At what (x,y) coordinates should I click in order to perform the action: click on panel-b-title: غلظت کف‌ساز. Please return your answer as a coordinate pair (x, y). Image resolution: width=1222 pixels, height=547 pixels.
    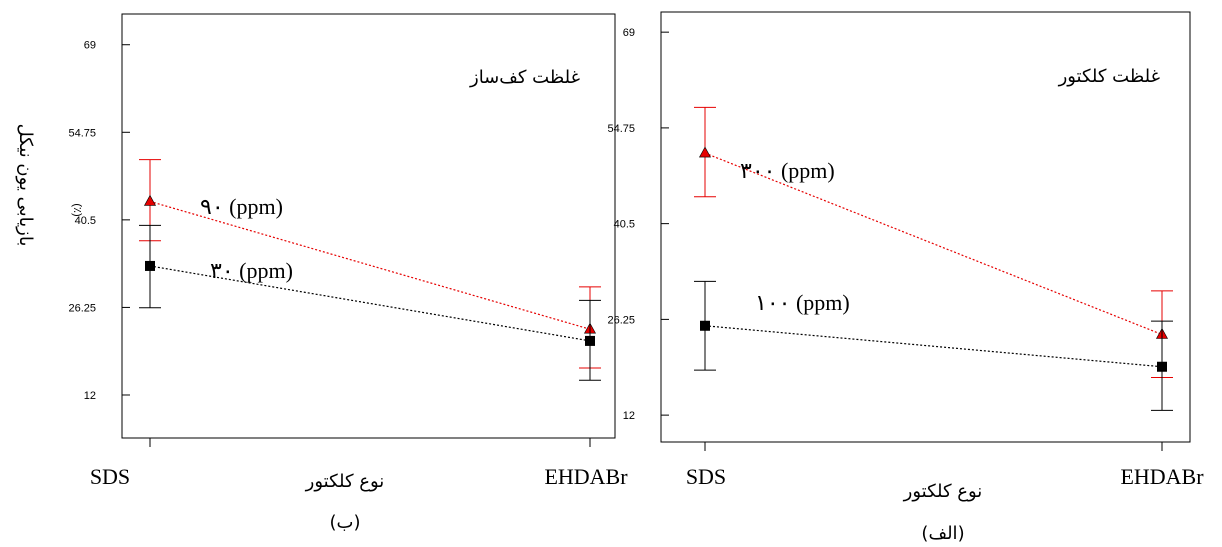
    Looking at the image, I should click on (524, 77).